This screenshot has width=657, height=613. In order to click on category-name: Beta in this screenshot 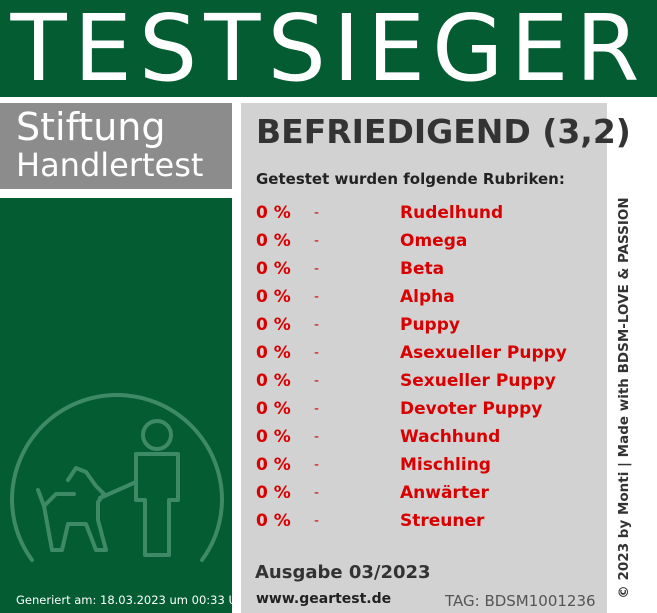, I will do `click(422, 269)`.